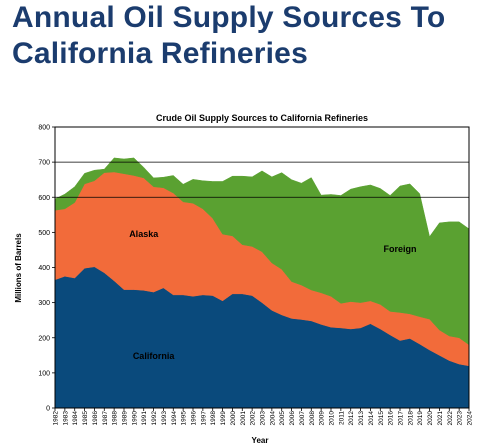  I want to click on x-tick-label: 1983, so click(65, 418).